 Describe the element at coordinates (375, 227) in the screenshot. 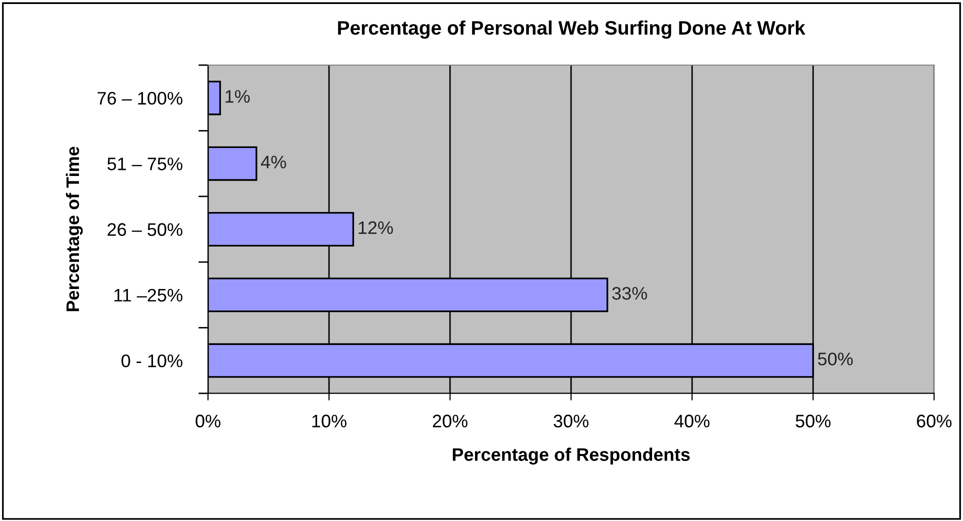

I see `data-label: 12%` at that location.